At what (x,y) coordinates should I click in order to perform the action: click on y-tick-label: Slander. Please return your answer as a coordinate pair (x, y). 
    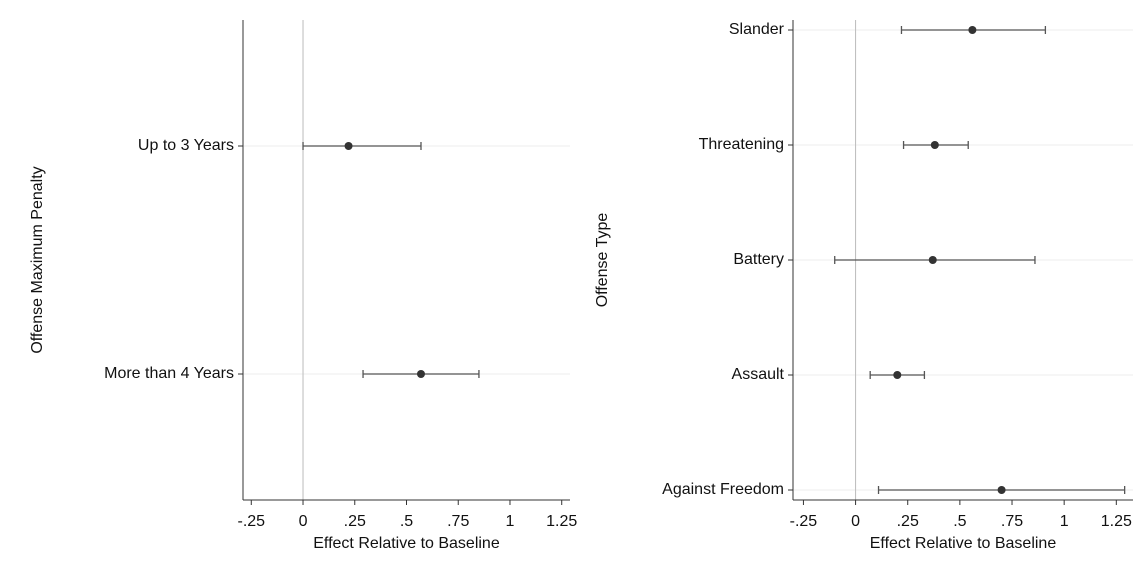
    Looking at the image, I should click on (757, 29).